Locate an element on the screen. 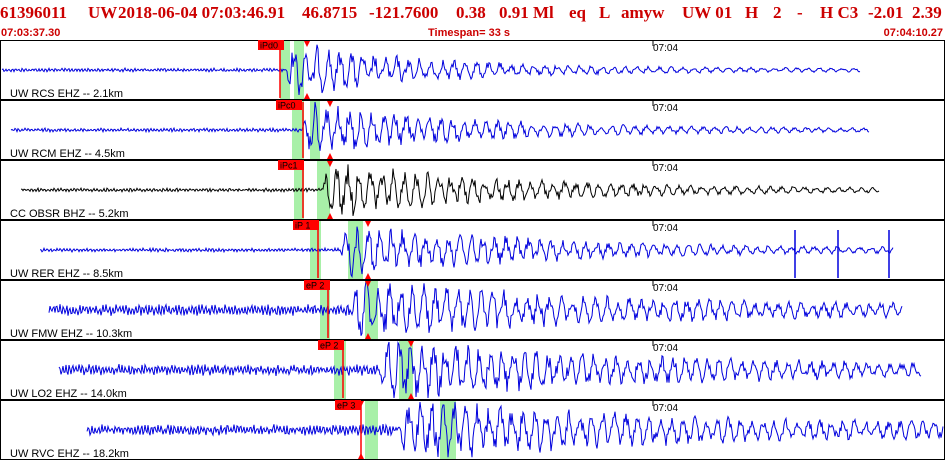 Image resolution: width=945 pixels, height=460 pixels. event-value-2: 2.39 is located at coordinates (927, 12).